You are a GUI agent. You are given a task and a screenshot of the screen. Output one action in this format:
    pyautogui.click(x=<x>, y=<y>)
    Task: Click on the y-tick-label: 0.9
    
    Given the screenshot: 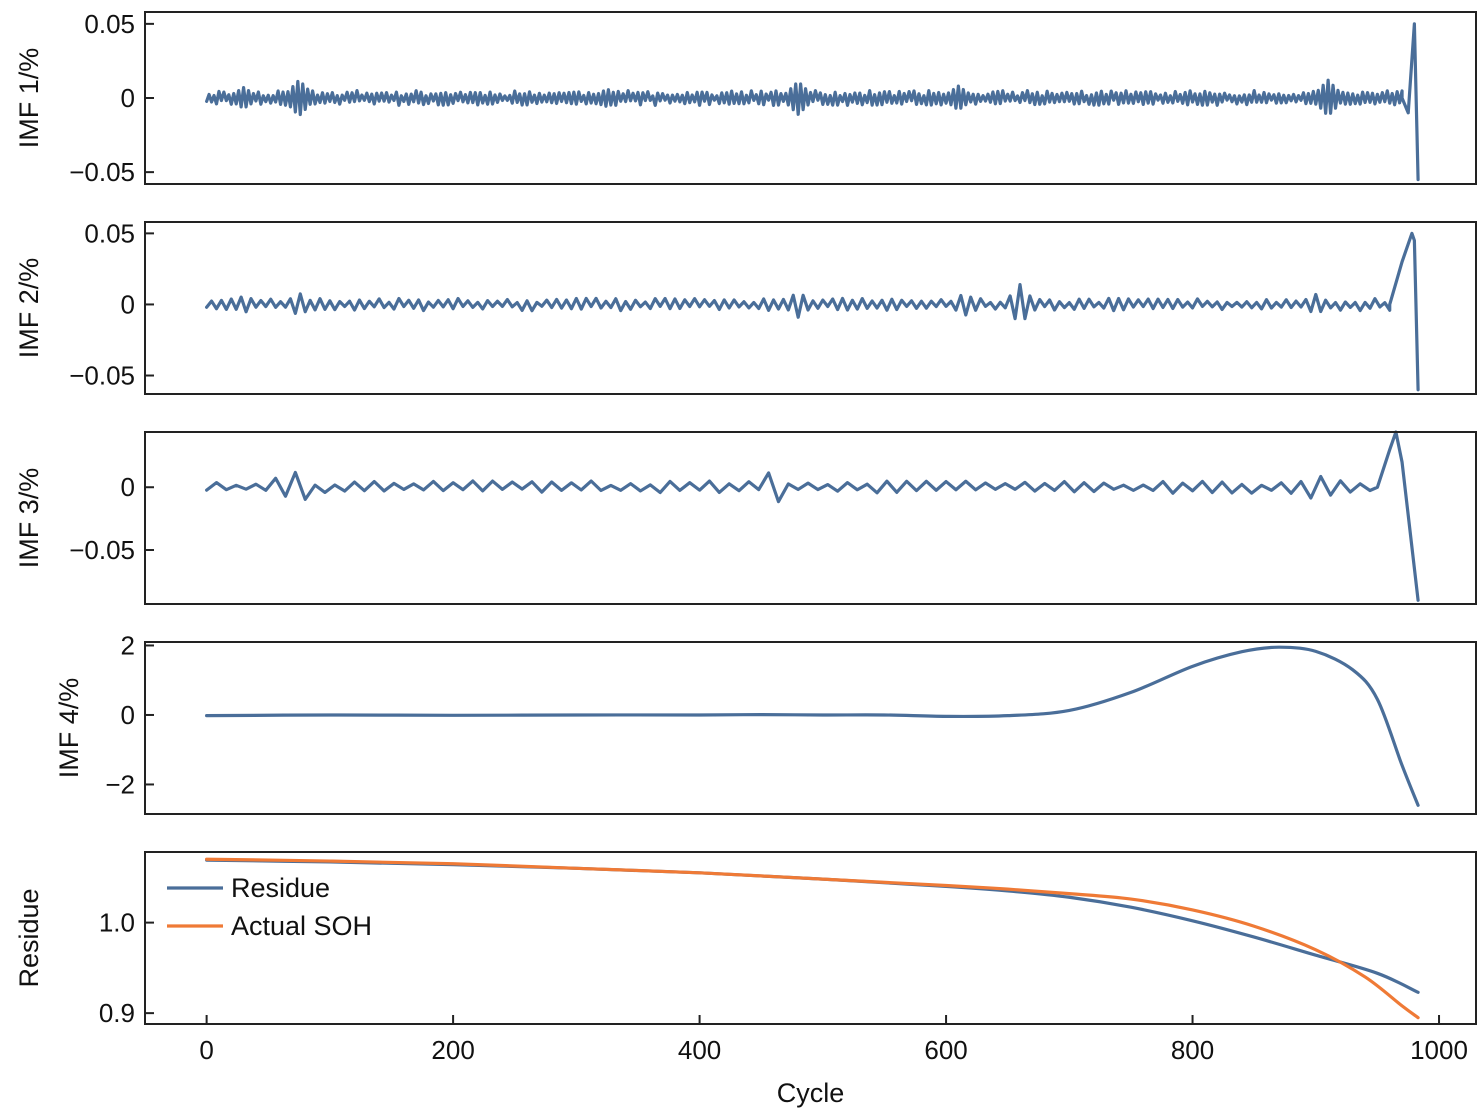 What is the action you would take?
    pyautogui.click(x=117, y=1013)
    